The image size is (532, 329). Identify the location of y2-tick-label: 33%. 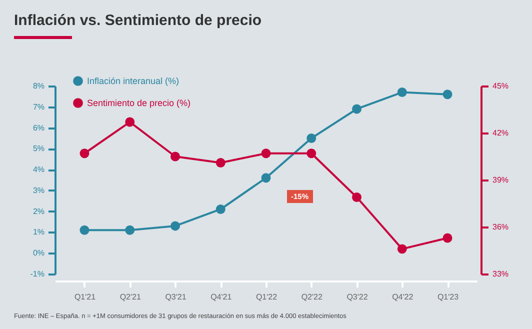
(500, 274).